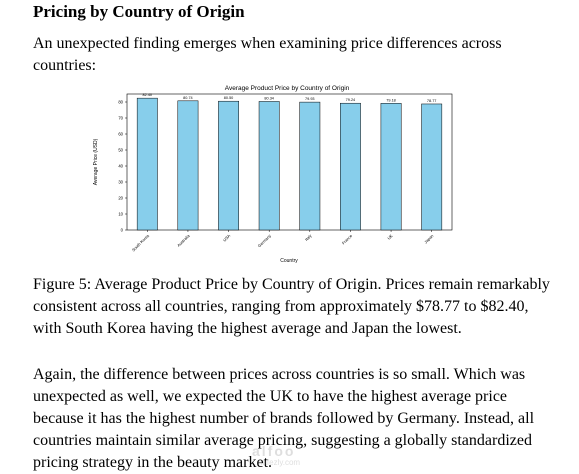 This screenshot has width=579, height=474. I want to click on bar-value-label: 79.93, so click(310, 99).